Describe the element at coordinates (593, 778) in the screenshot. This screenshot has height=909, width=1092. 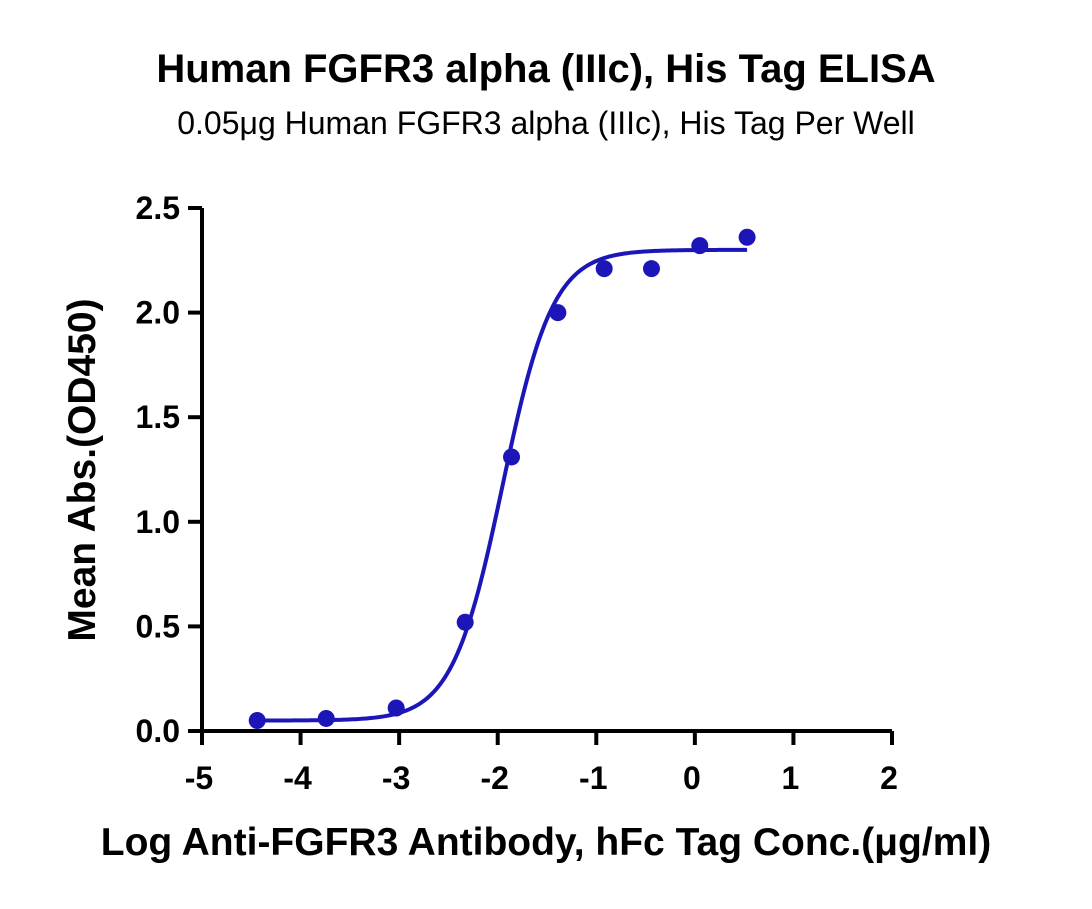
I see `x-tick-label: -1` at that location.